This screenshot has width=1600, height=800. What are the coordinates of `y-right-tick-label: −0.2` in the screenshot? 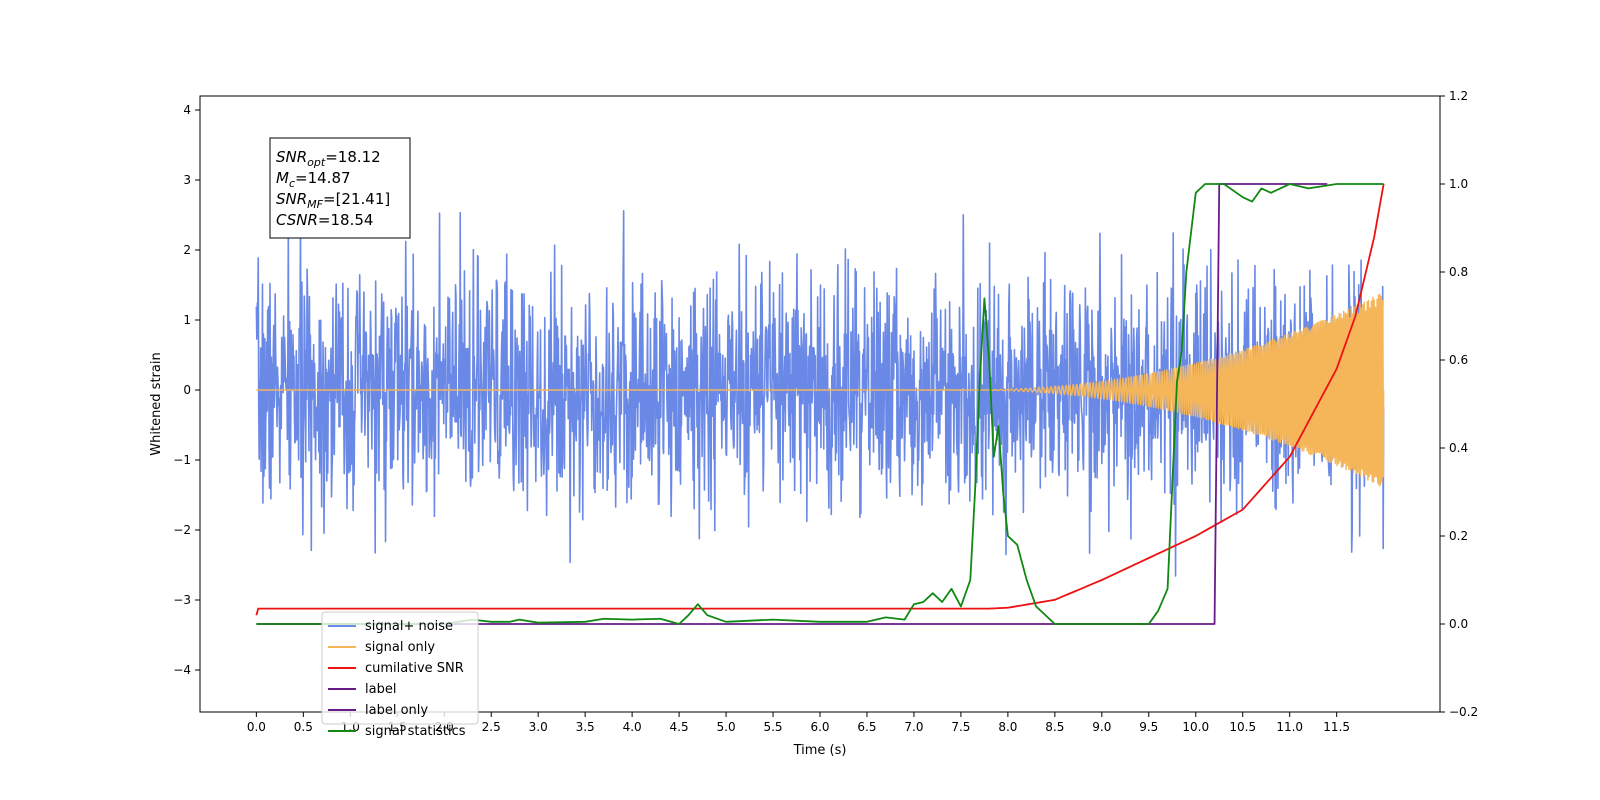 It's located at (1463, 712).